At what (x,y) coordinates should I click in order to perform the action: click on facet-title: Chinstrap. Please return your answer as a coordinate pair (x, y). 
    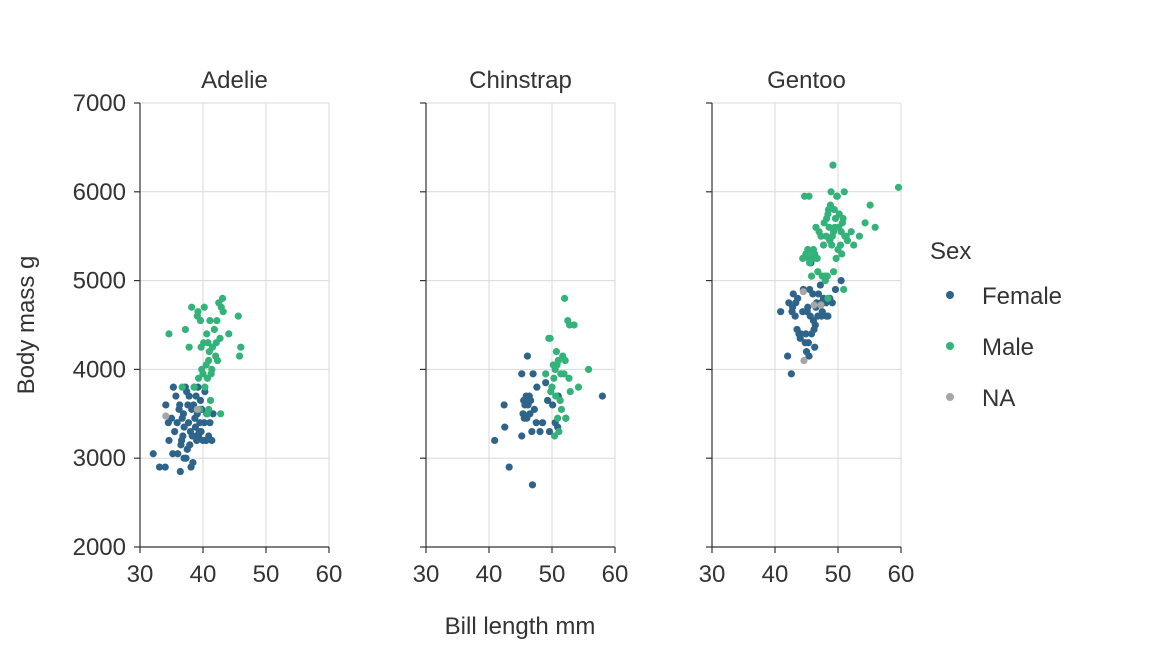
    Looking at the image, I should click on (520, 80).